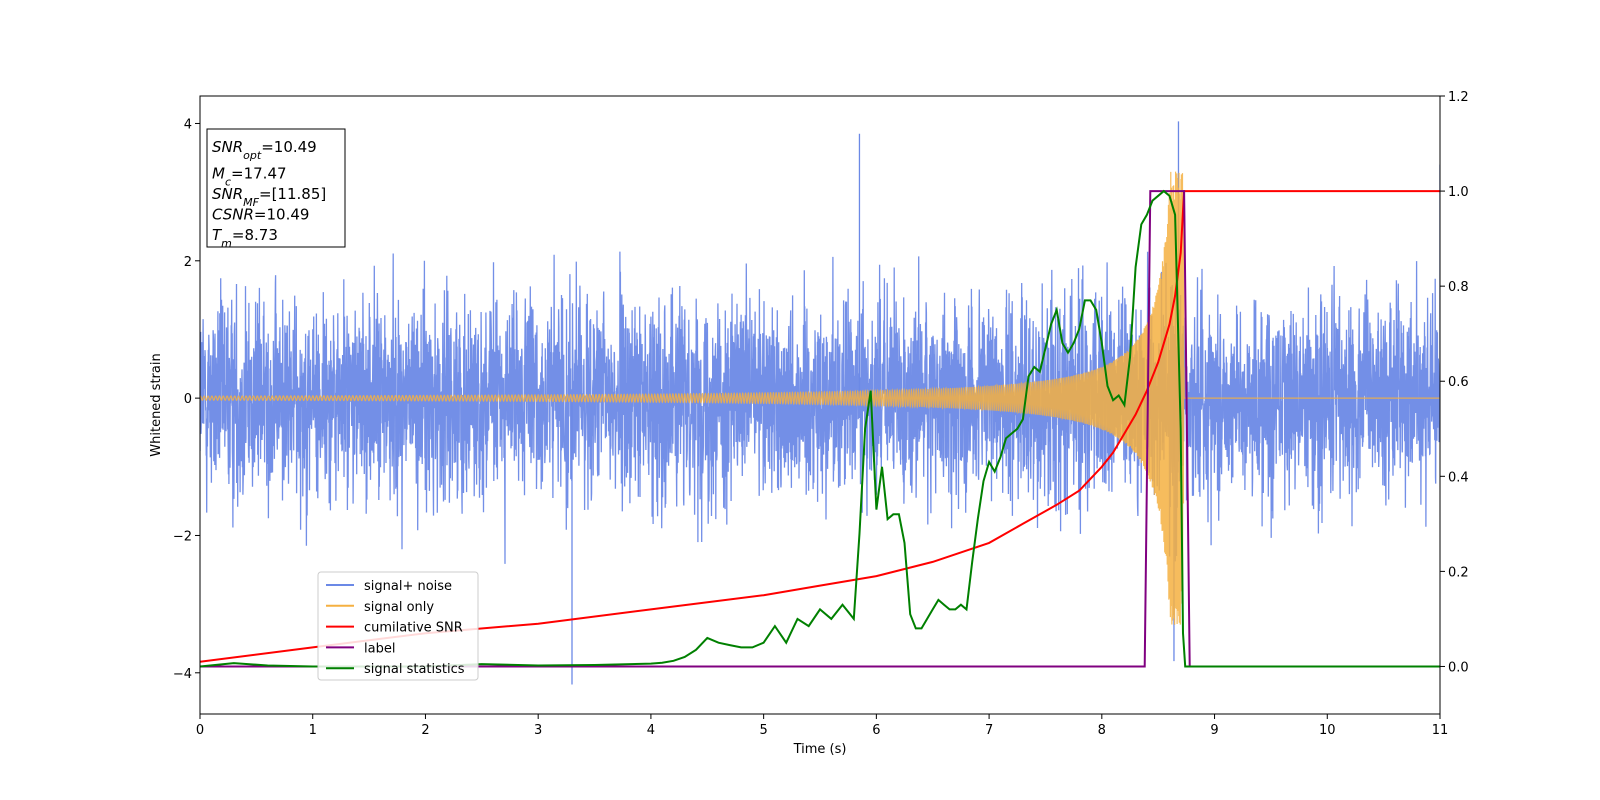 Image resolution: width=1600 pixels, height=800 pixels. I want to click on x-axis: 0 1 2 3 4 5 6 7 8 9 10 11, so click(822, 726).